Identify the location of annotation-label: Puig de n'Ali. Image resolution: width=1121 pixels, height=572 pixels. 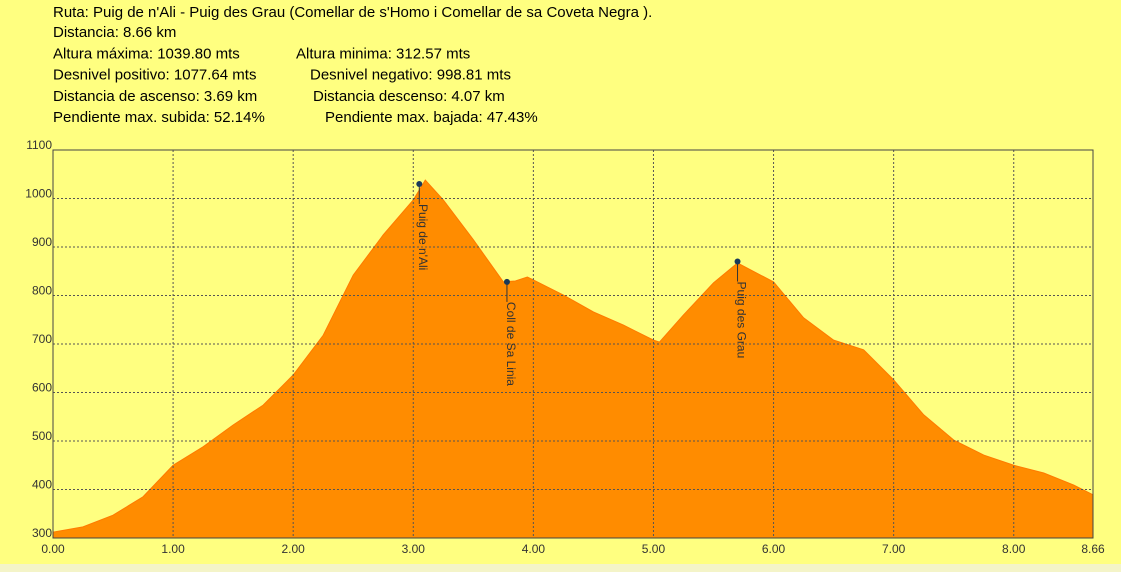
(423, 237).